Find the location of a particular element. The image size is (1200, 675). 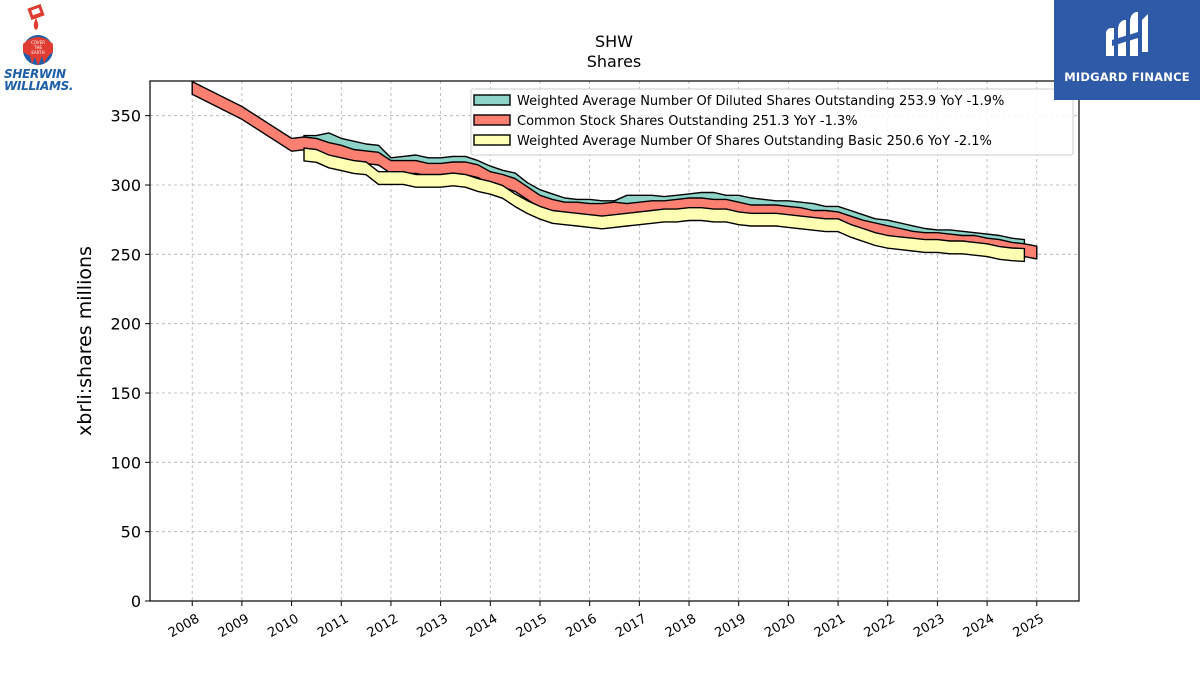

x-tick-label: 2008 is located at coordinates (184, 626).